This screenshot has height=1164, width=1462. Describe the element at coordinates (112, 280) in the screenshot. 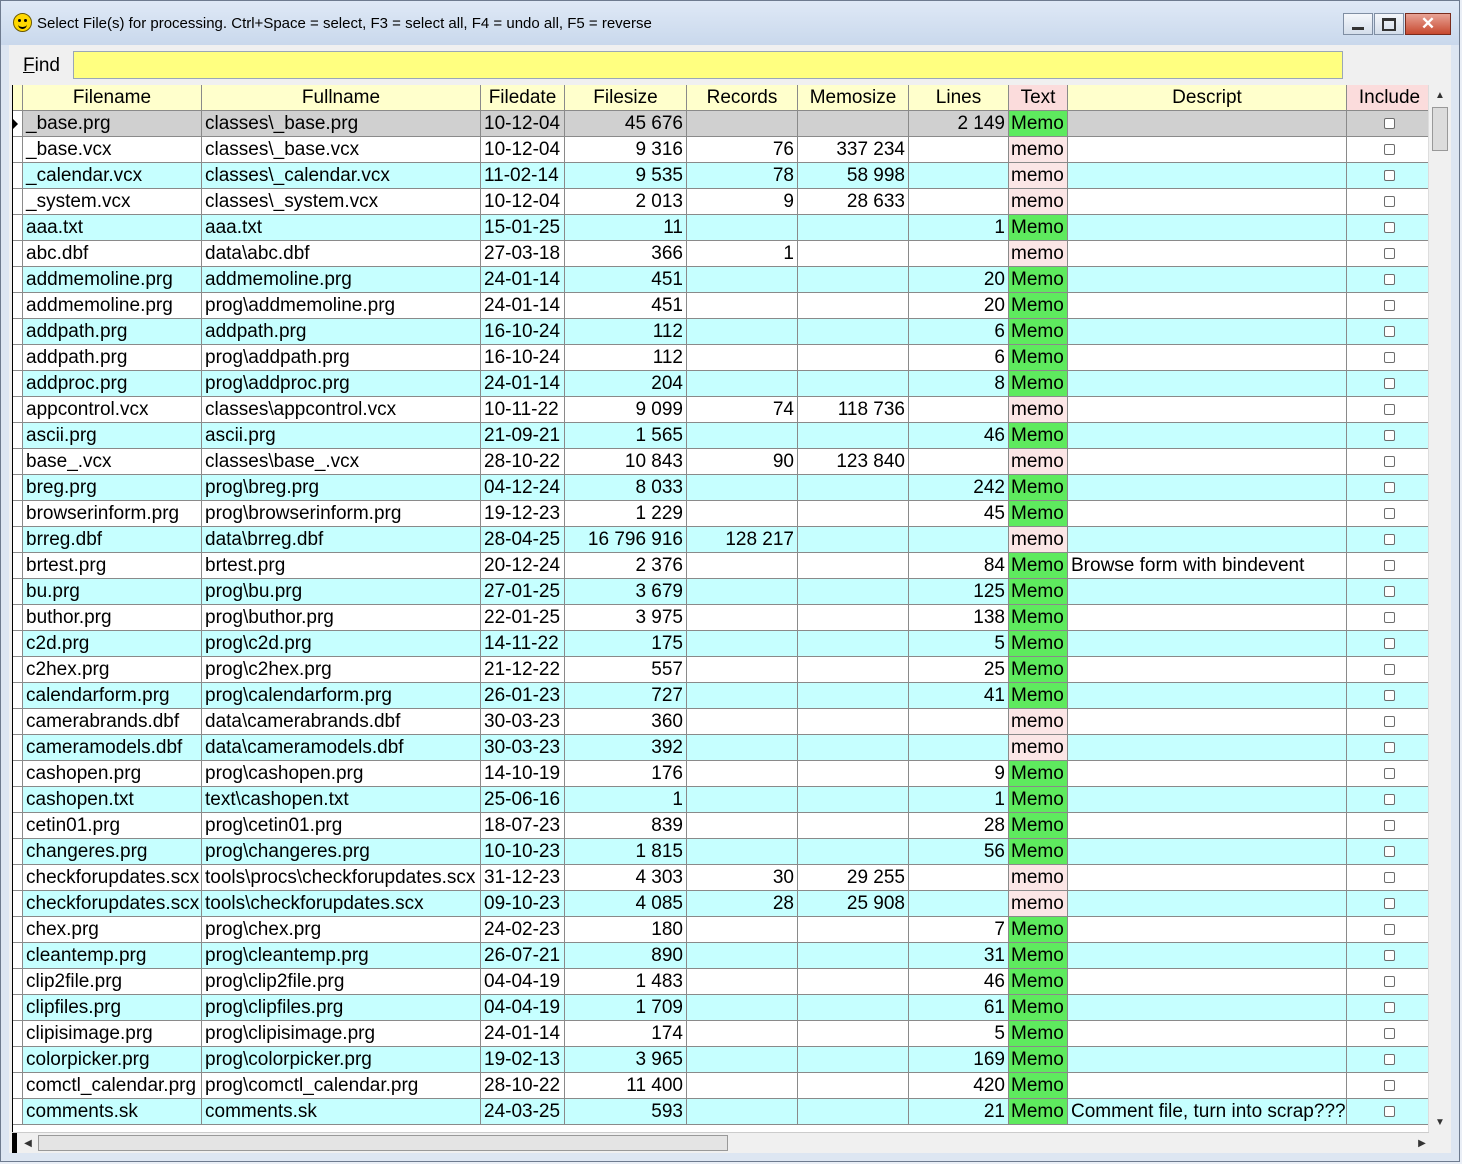

I see `cell-filename: addmemoline.prg` at that location.